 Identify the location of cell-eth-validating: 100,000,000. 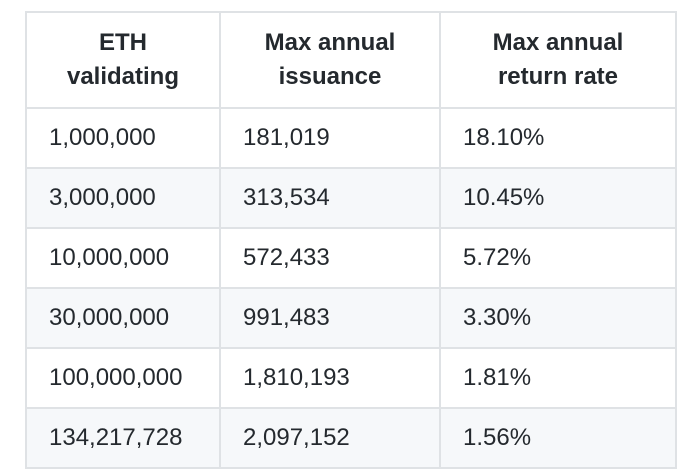
(123, 378).